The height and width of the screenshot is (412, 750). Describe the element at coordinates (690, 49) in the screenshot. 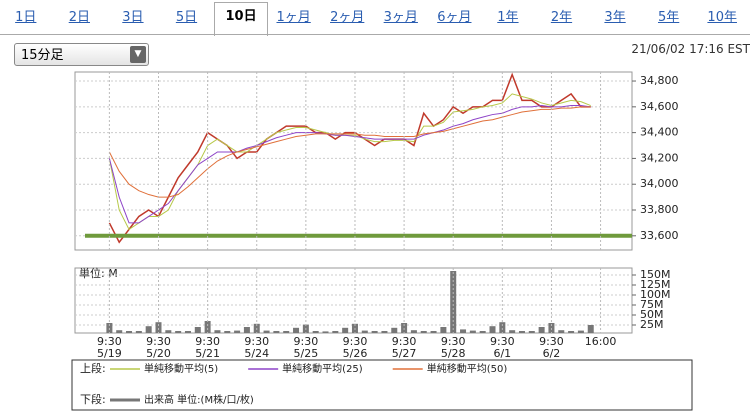

I see `timestamp: 21/06/02 17:16 EST` at that location.